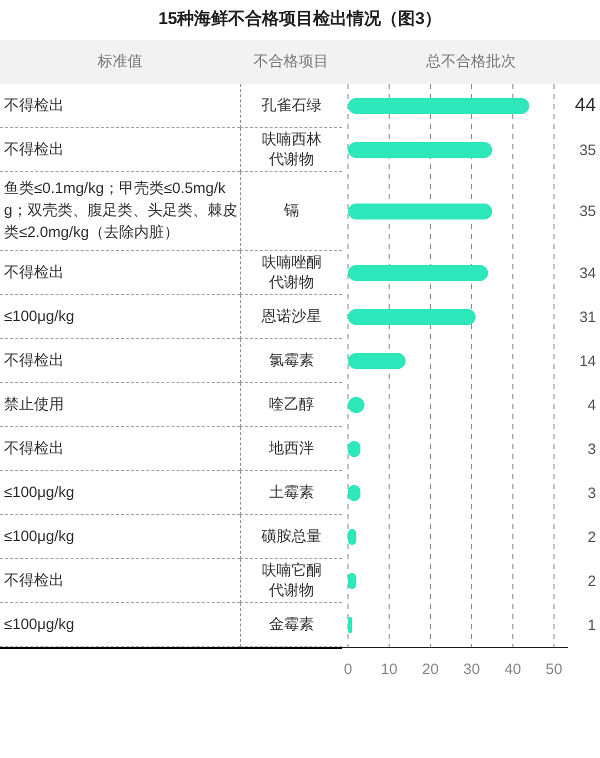  What do you see at coordinates (587, 274) in the screenshot?
I see `data-label: 34` at bounding box center [587, 274].